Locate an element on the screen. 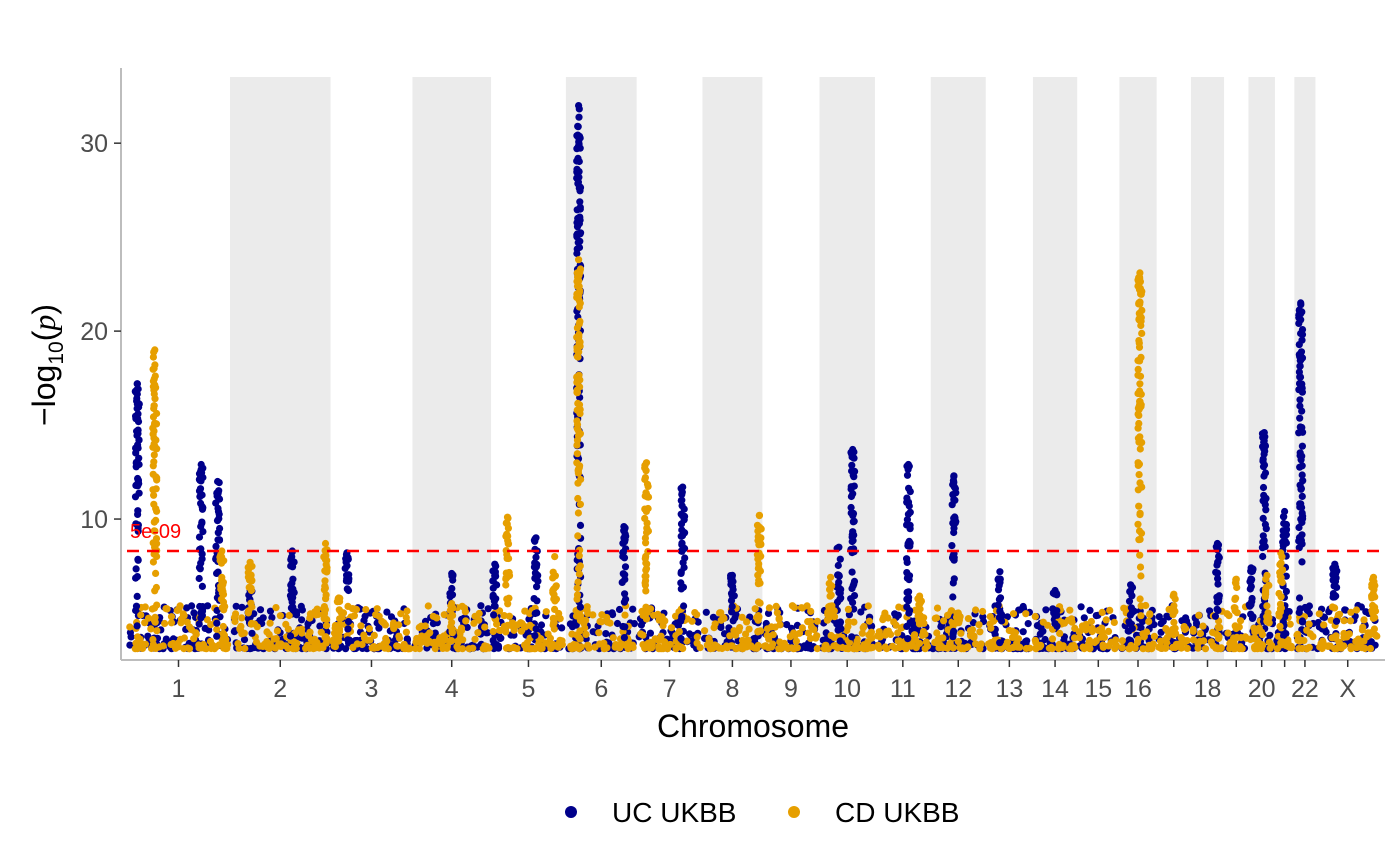 The width and height of the screenshot is (1400, 865). x-tick-label-X: X is located at coordinates (1347, 689).